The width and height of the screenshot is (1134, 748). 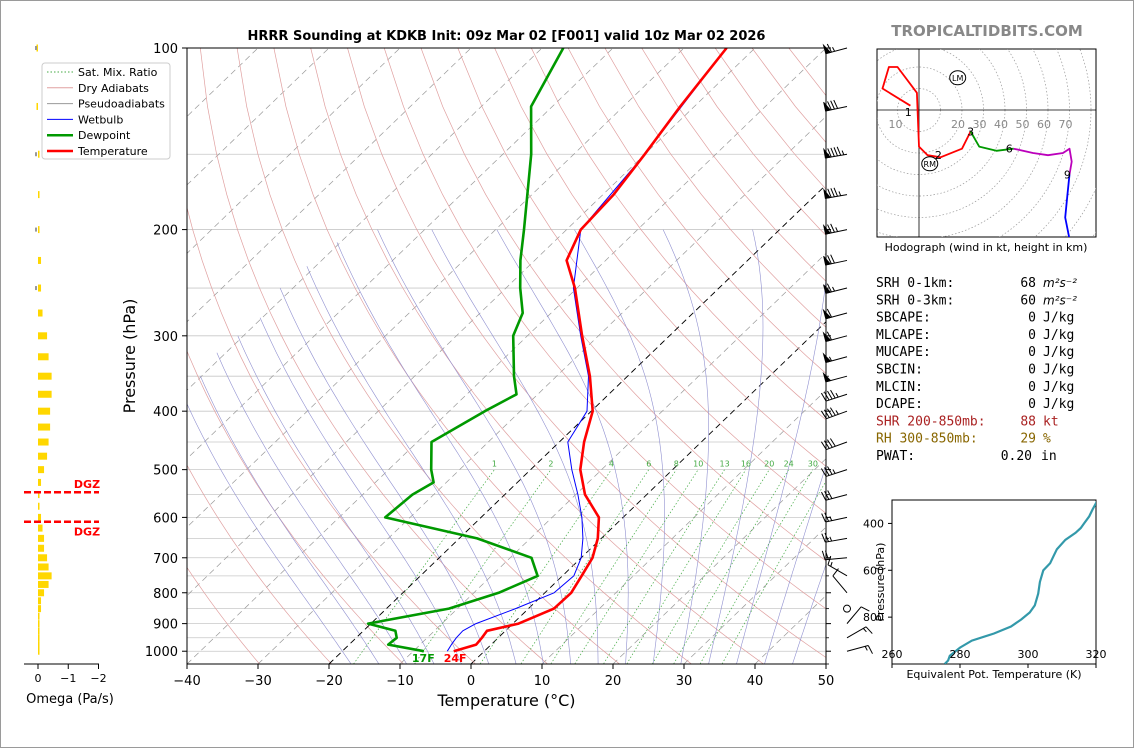 I want to click on surface-dewpoint-label: 17F, so click(x=423, y=658).